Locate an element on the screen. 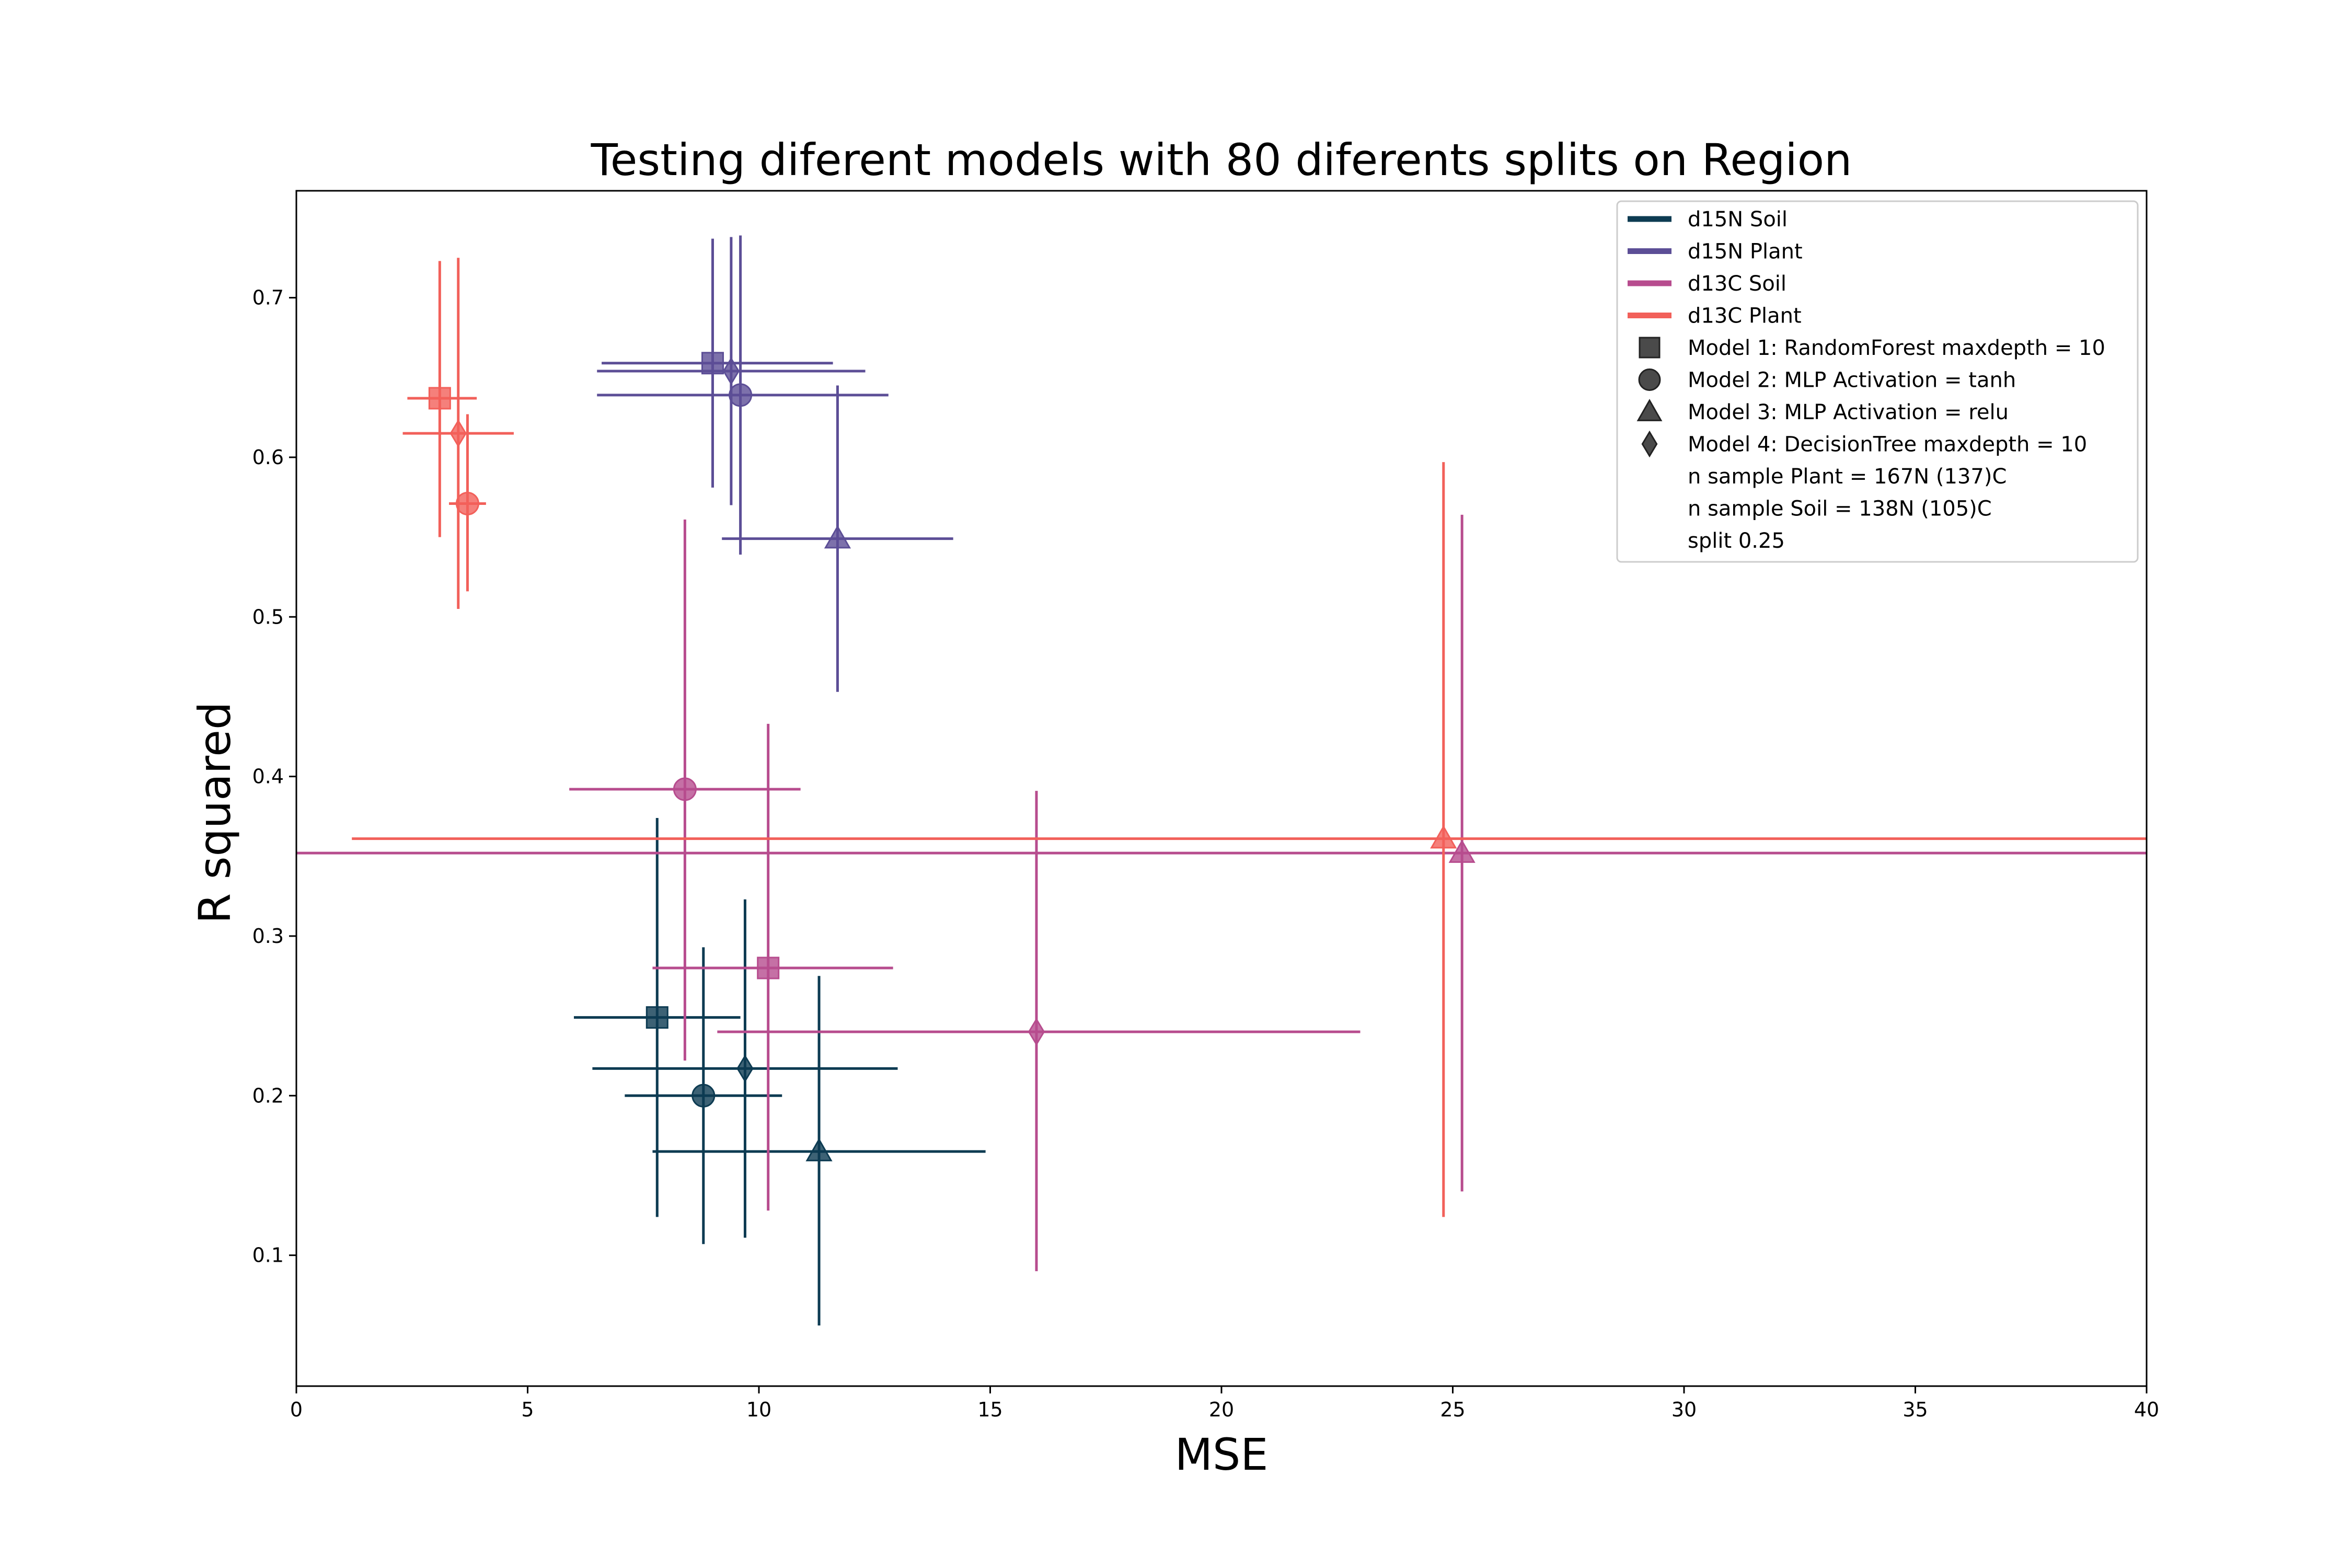  y-tick-label: 0.6 is located at coordinates (268, 457).